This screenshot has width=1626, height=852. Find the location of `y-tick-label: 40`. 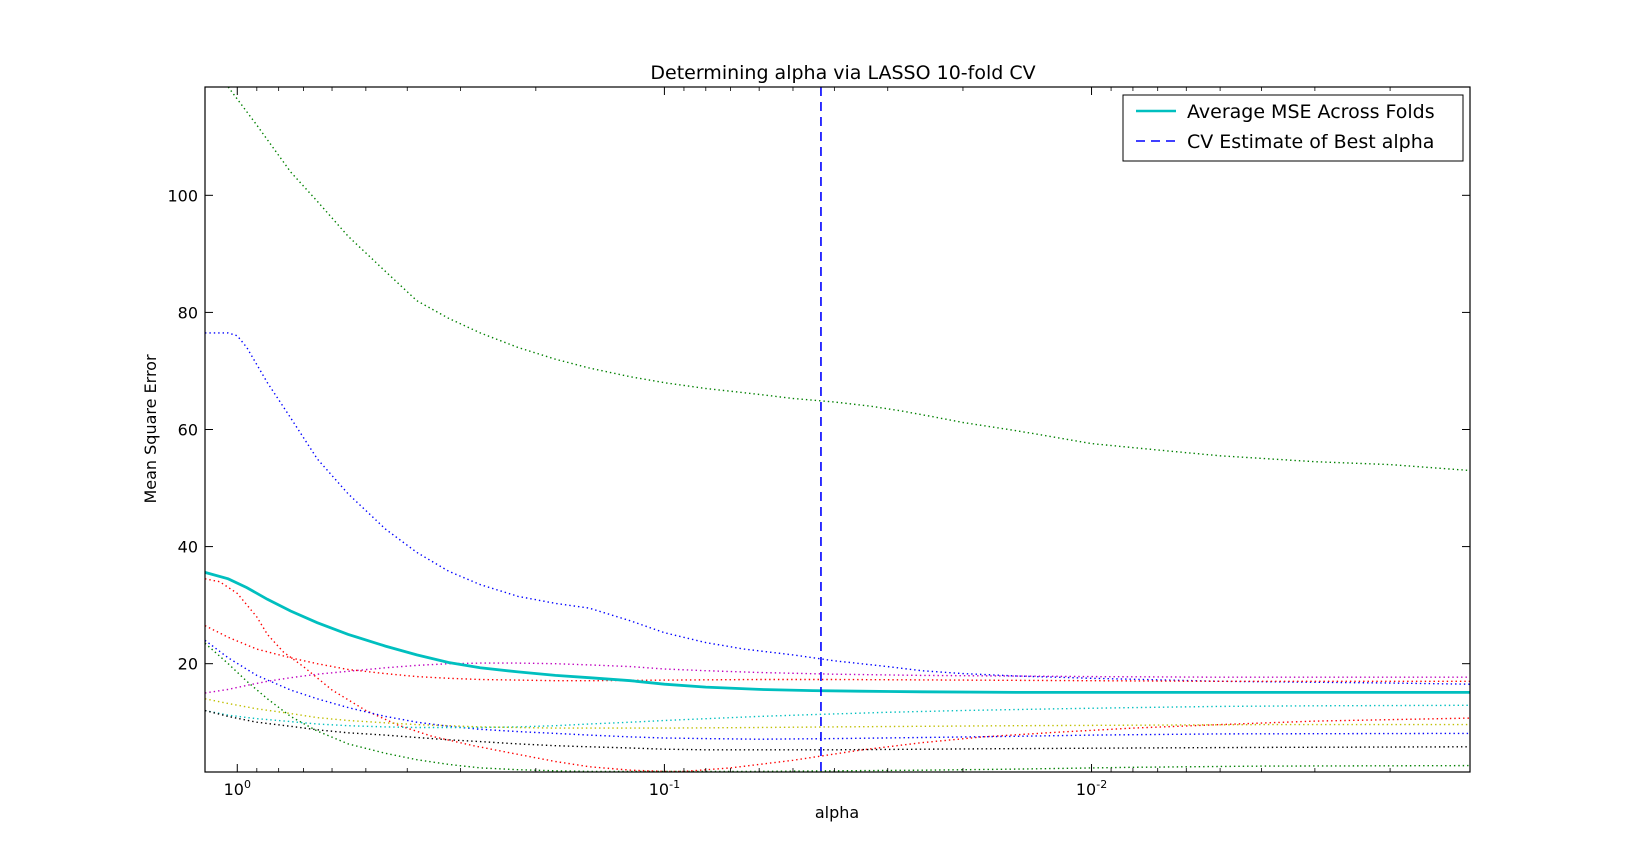

y-tick-label: 40 is located at coordinates (188, 547).